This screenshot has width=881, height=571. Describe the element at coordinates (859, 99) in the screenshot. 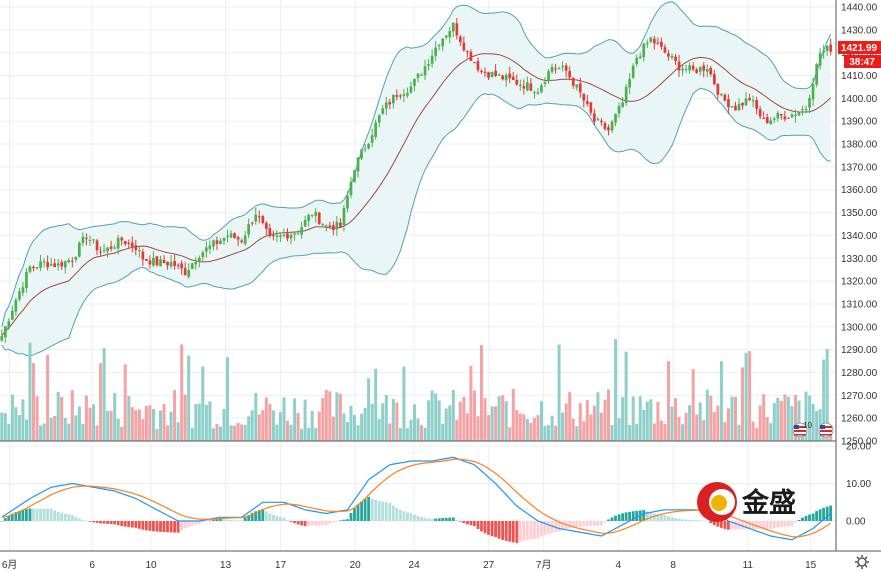

I see `price-tick-label: 1400.00` at that location.